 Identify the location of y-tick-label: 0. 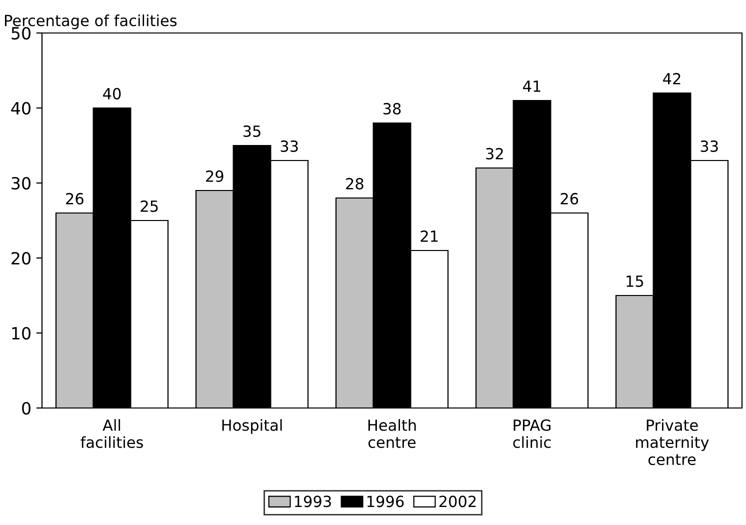
(26, 408).